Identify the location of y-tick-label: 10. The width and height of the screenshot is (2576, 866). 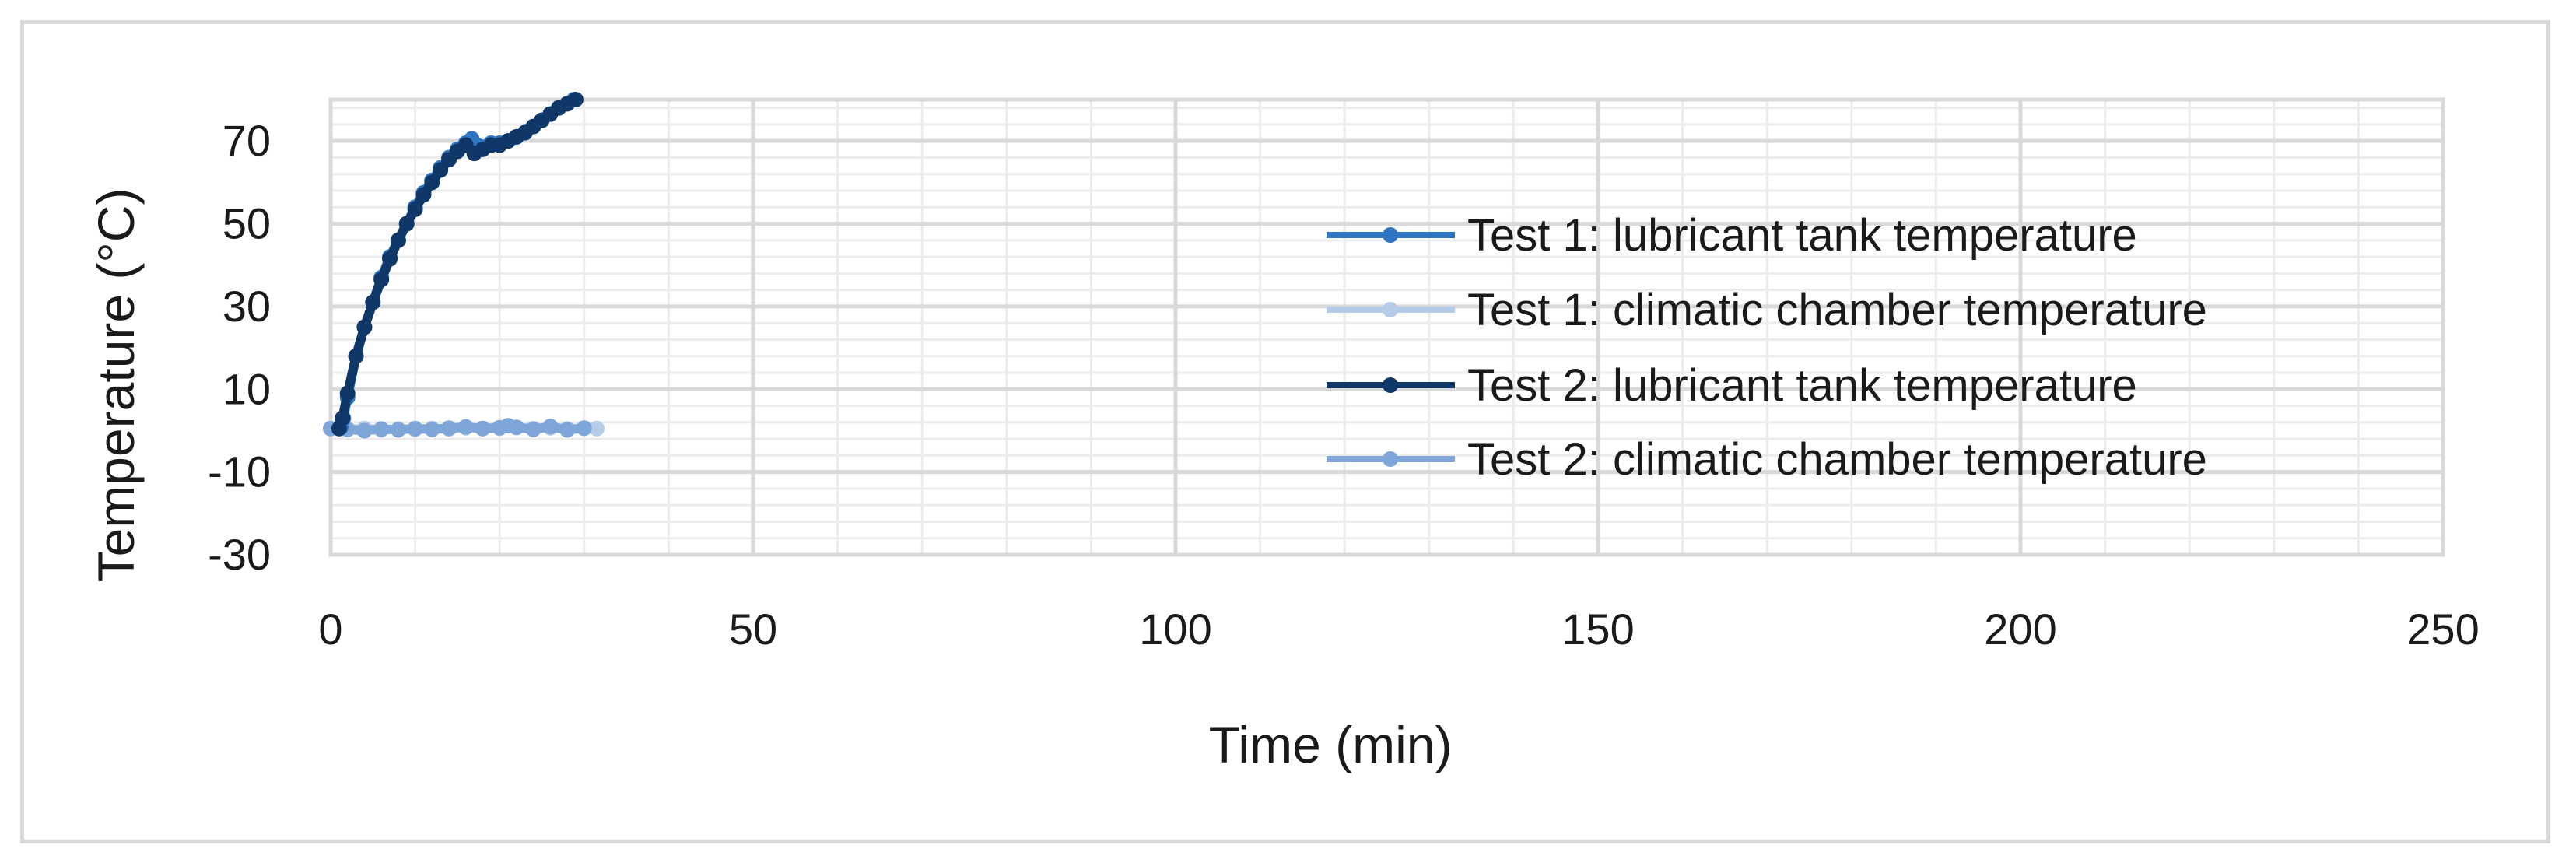
(247, 388).